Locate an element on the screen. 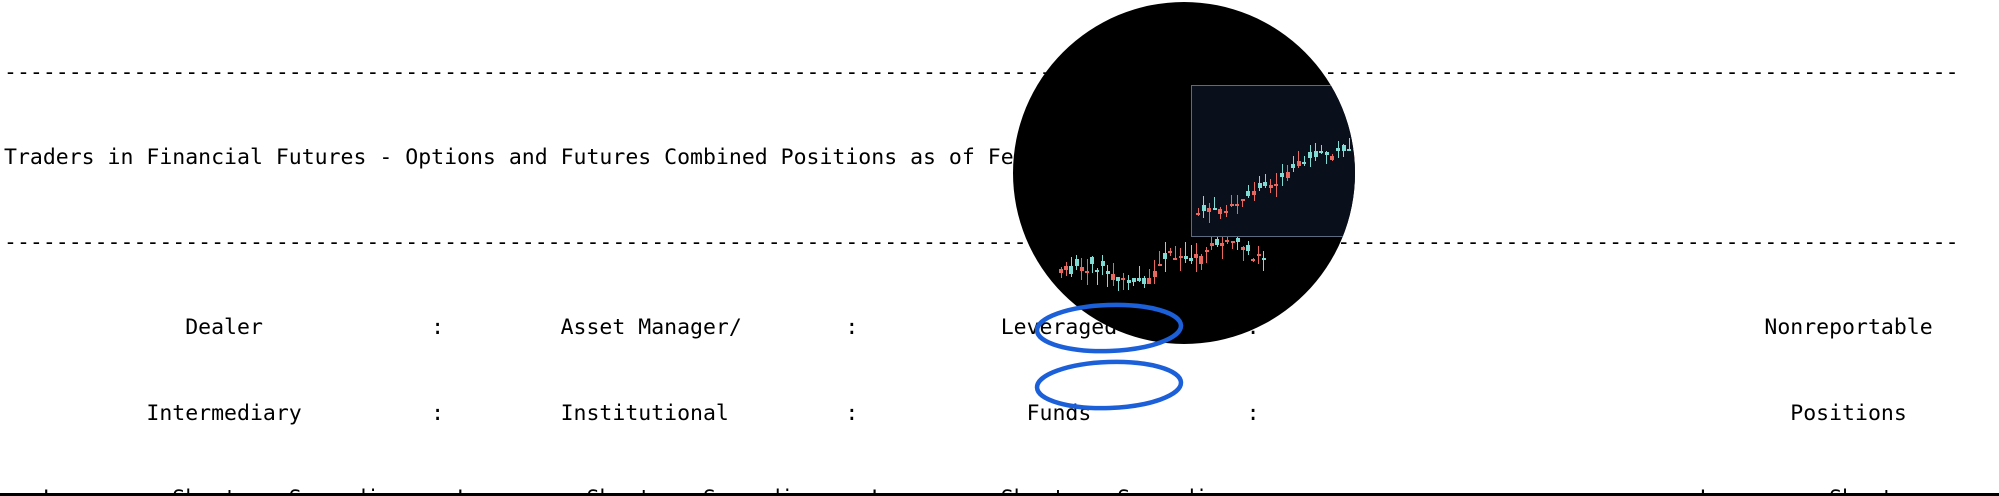 This screenshot has height=496, width=1999. candlestick-background-candles is located at coordinates (1184, 173).